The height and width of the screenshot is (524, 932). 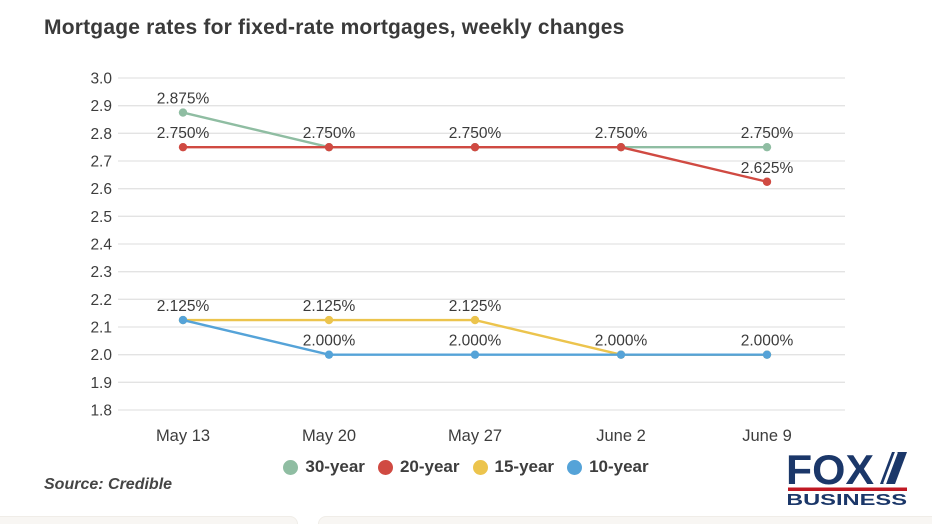 I want to click on legend-label: 30-year, so click(x=335, y=466).